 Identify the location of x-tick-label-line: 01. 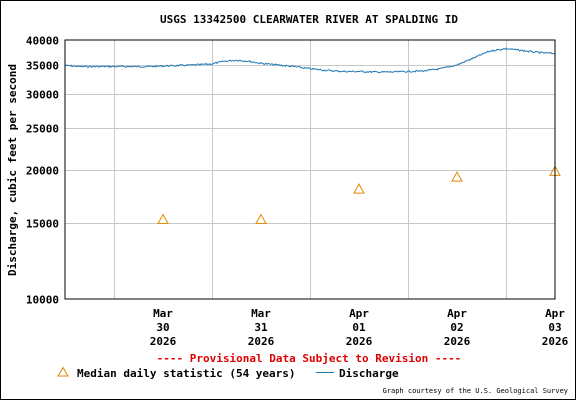
(359, 327).